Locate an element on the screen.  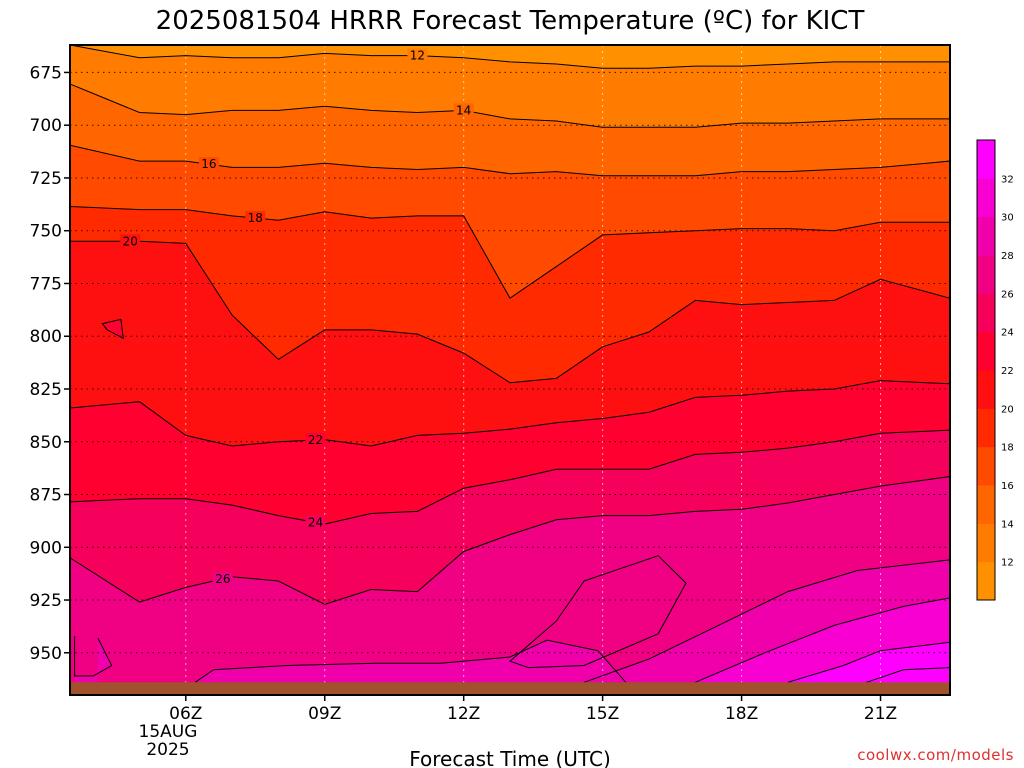
y-tick-label-900: 900 is located at coordinates (46, 548).